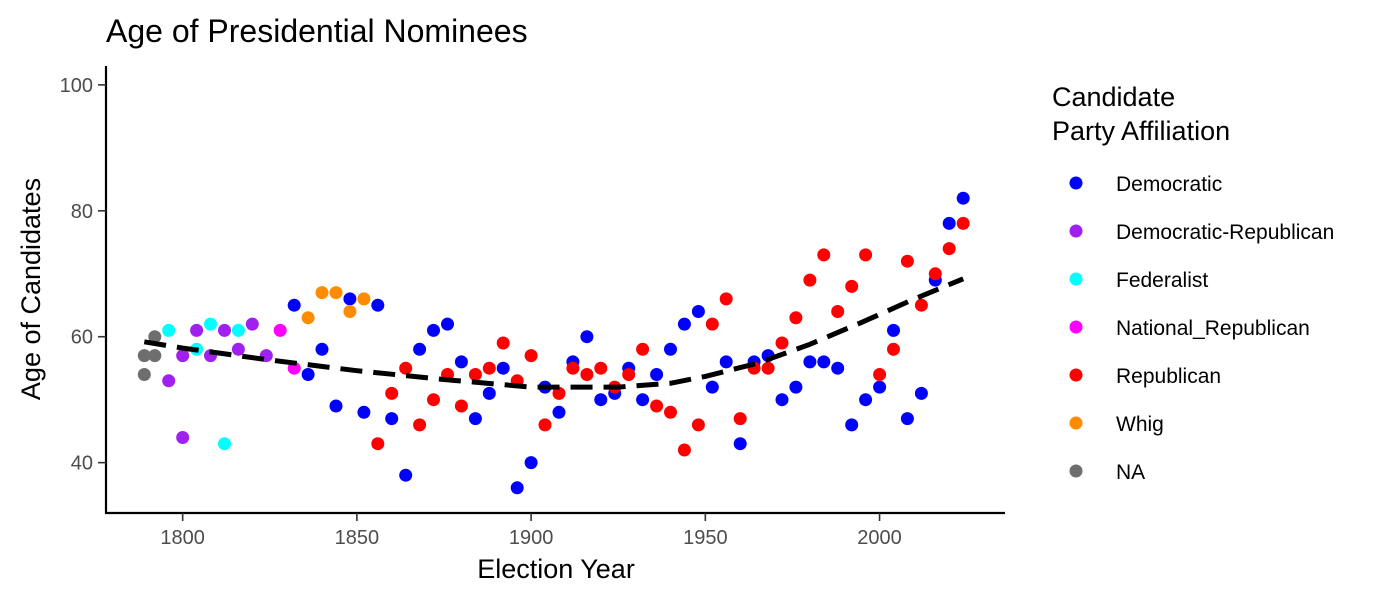 This screenshot has width=1400, height=600. Describe the element at coordinates (1113, 97) in the screenshot. I see `legend-title-line-1: Candidate` at that location.